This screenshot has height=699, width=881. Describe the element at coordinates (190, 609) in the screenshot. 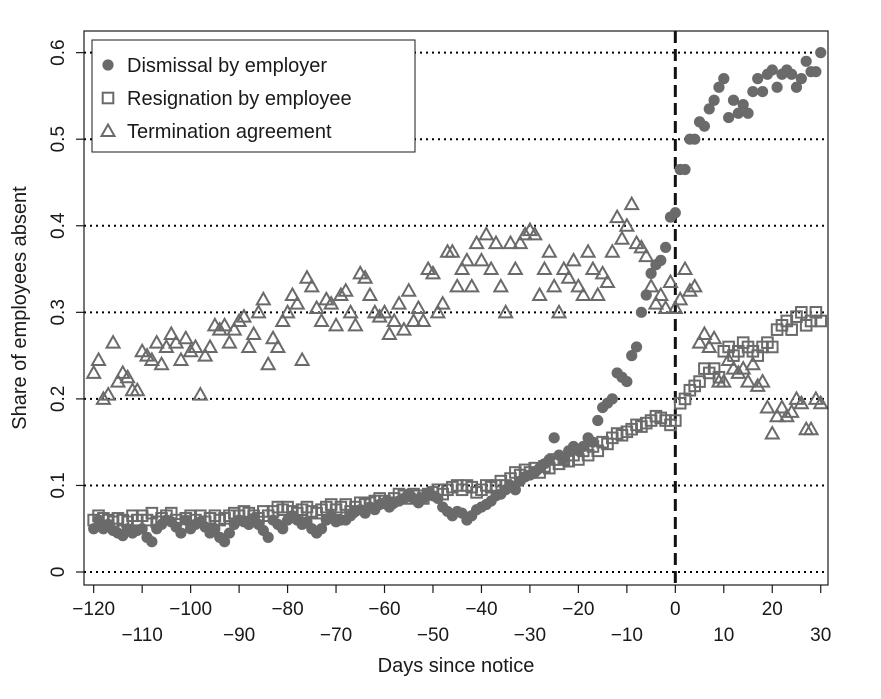

I see `x-tick-label-upper-1: −100` at that location.